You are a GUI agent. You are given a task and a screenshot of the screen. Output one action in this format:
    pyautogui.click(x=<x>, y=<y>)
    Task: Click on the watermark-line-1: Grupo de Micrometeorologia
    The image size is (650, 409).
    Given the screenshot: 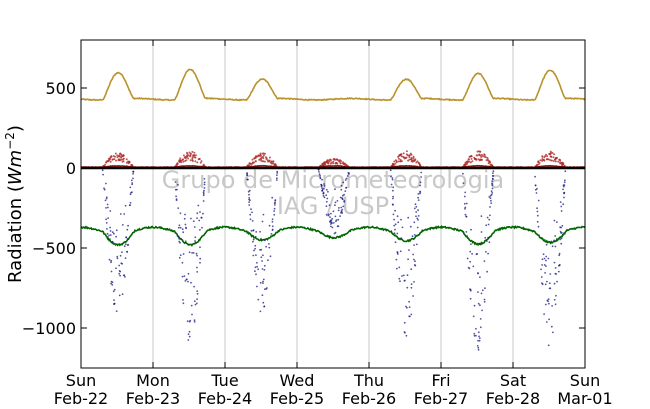 What is the action you would take?
    pyautogui.click(x=333, y=180)
    